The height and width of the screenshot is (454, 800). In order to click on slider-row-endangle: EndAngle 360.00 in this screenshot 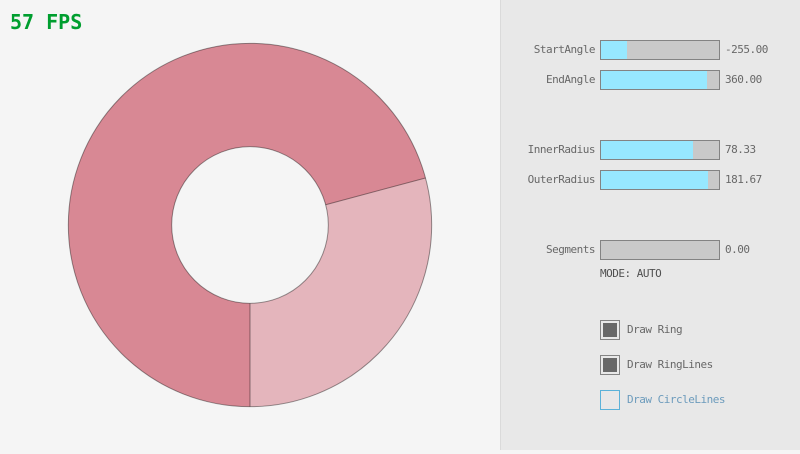, I will do `click(650, 80)`.